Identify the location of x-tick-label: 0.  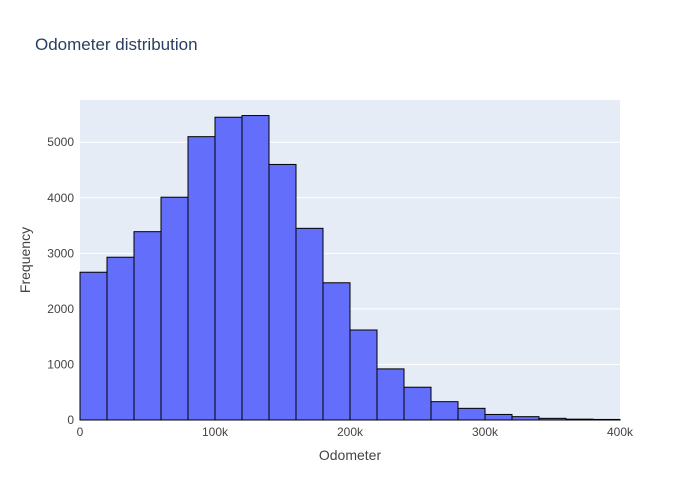
(80, 432).